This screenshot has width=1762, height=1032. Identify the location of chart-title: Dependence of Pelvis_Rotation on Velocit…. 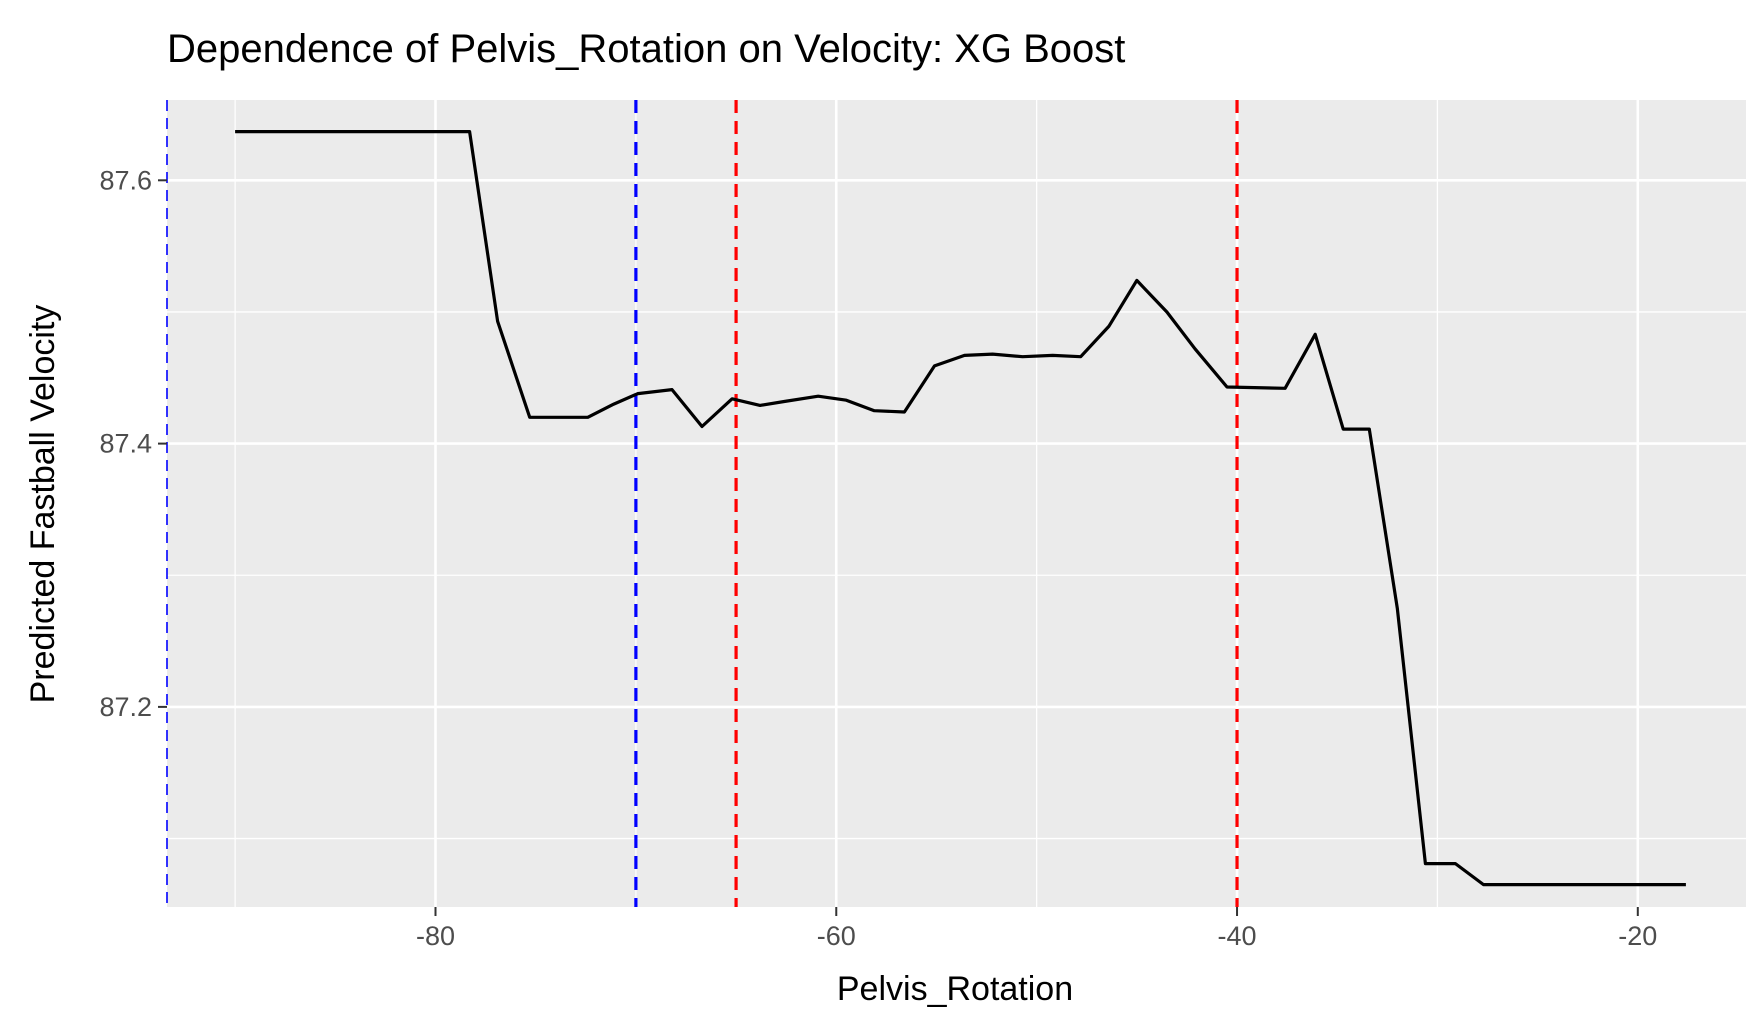
(646, 49).